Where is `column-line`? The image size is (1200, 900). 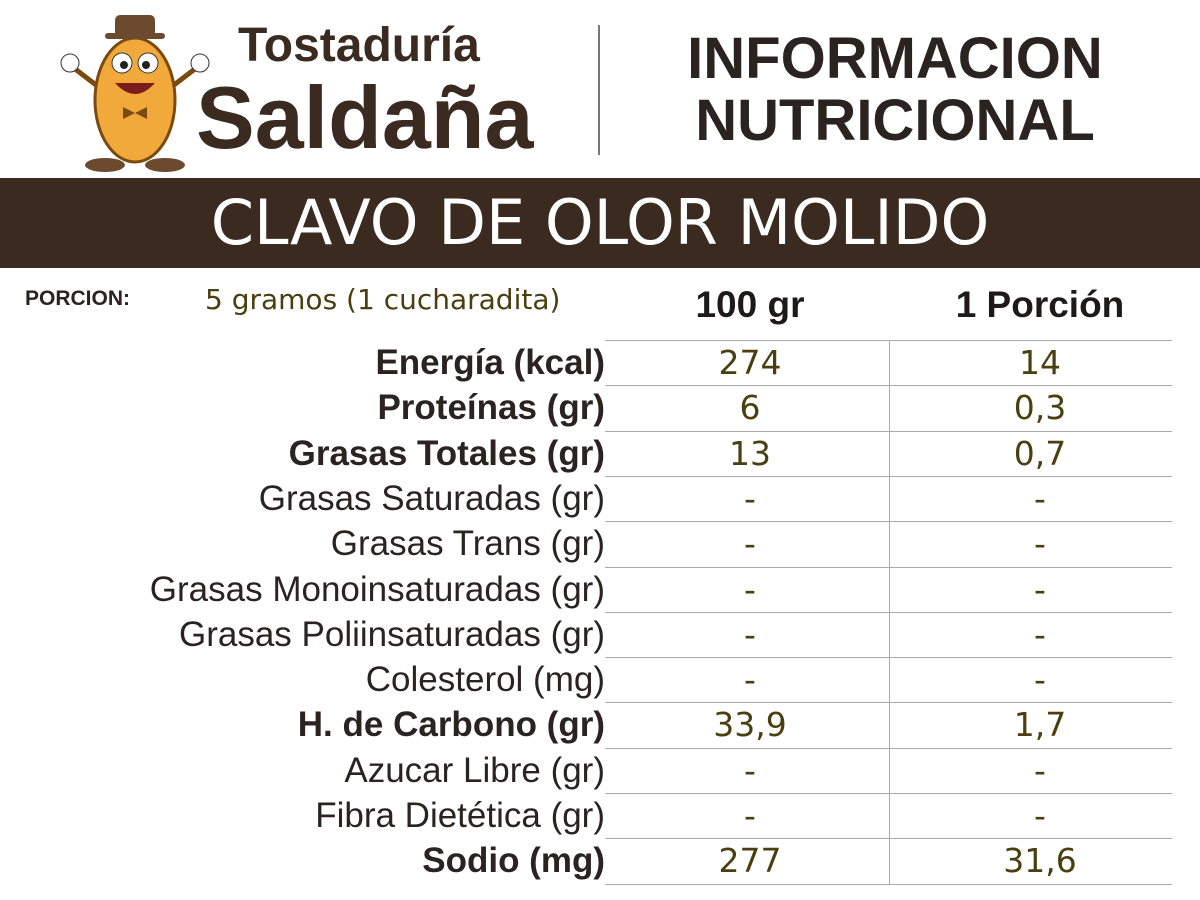 column-line is located at coordinates (889, 612).